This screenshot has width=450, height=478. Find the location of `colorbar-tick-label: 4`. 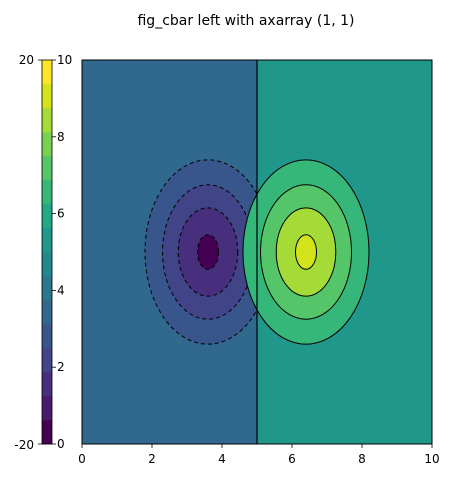

colorbar-tick-label: 4 is located at coordinates (61, 290).